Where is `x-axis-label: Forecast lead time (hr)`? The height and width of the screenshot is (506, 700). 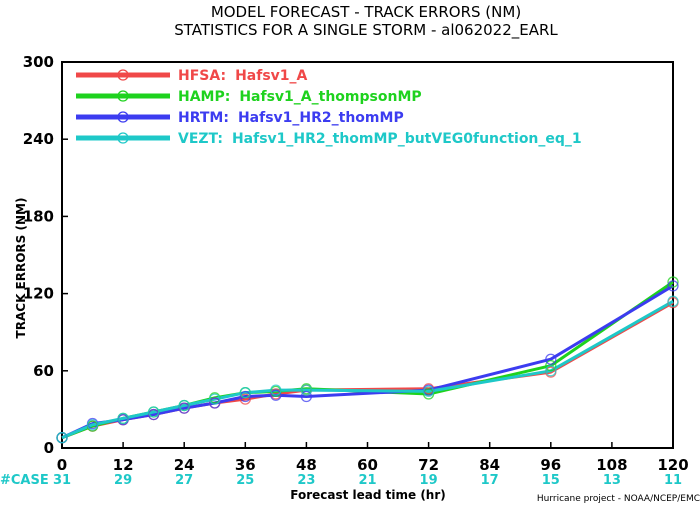 x-axis-label: Forecast lead time (hr) is located at coordinates (368, 495).